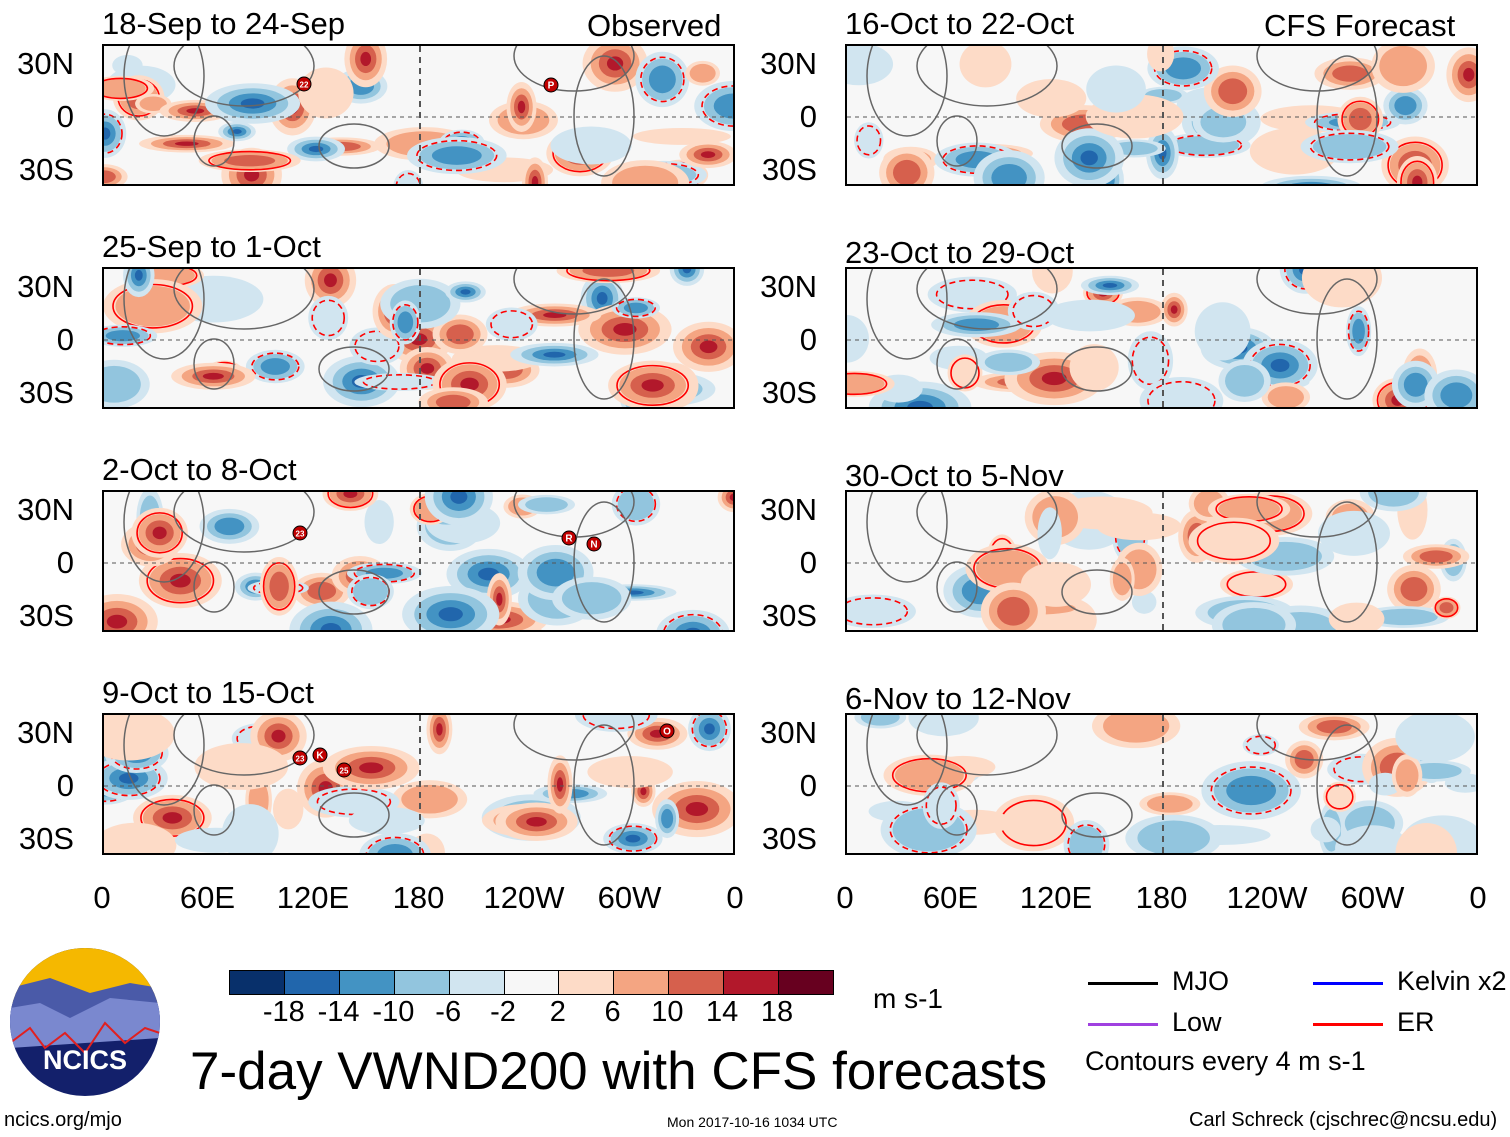 Image resolution: width=1510 pixels, height=1137 pixels. What do you see at coordinates (344, 771) in the screenshot?
I see `storm-label: 25` at bounding box center [344, 771].